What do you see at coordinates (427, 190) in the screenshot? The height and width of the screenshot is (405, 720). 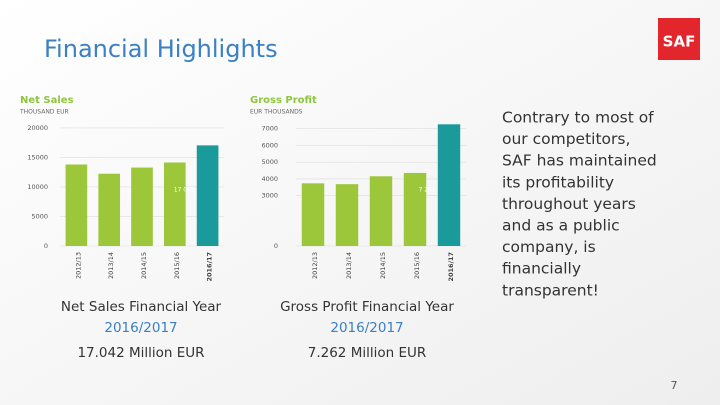 I see `value-label: 7 262` at bounding box center [427, 190].